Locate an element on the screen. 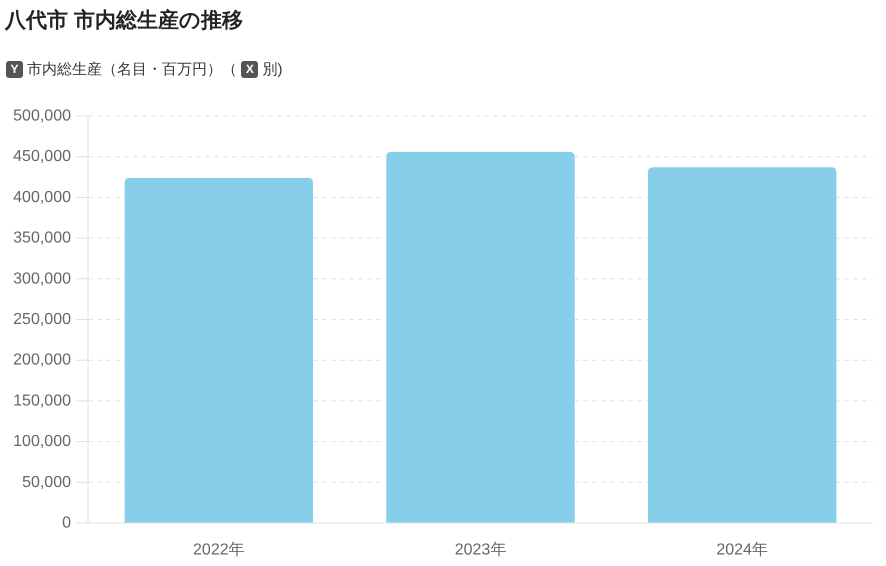 Image resolution: width=886 pixels, height=566 pixels. x-tick-label: 2023年 is located at coordinates (480, 550).